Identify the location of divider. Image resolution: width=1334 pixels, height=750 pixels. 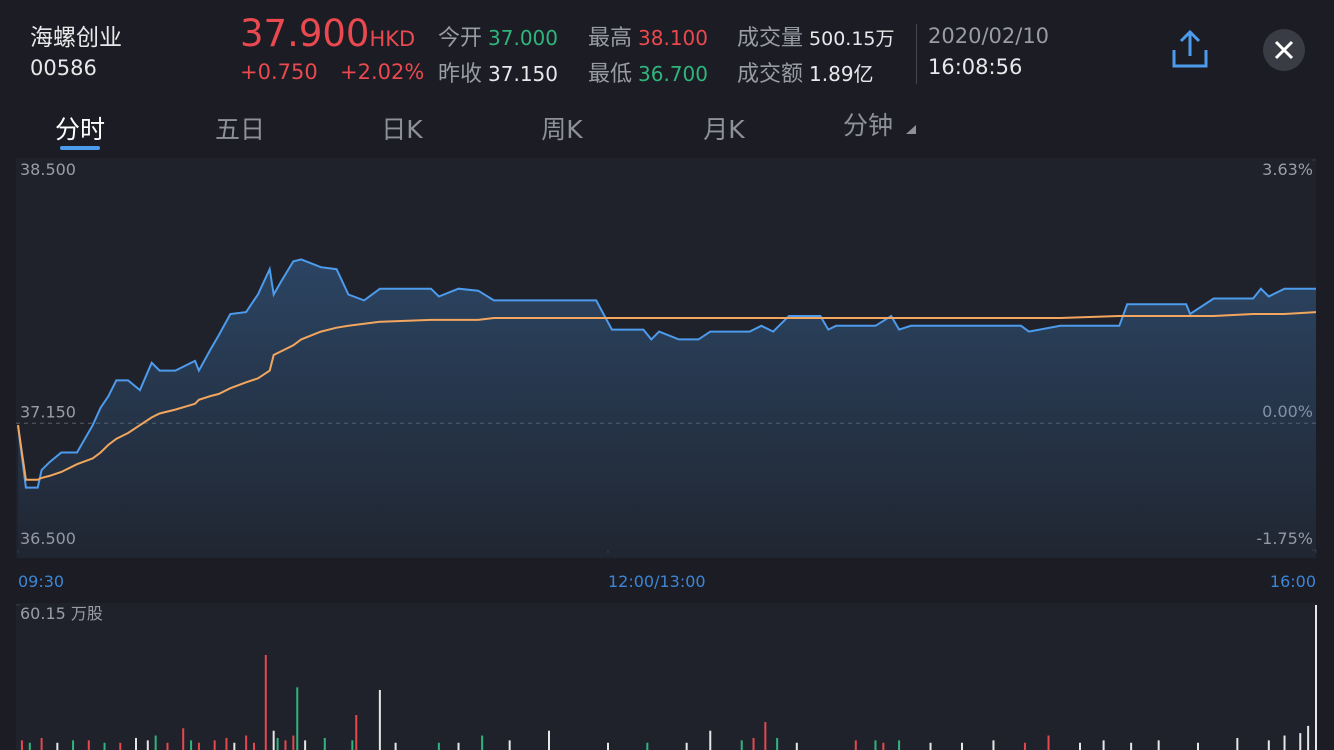
(916, 54).